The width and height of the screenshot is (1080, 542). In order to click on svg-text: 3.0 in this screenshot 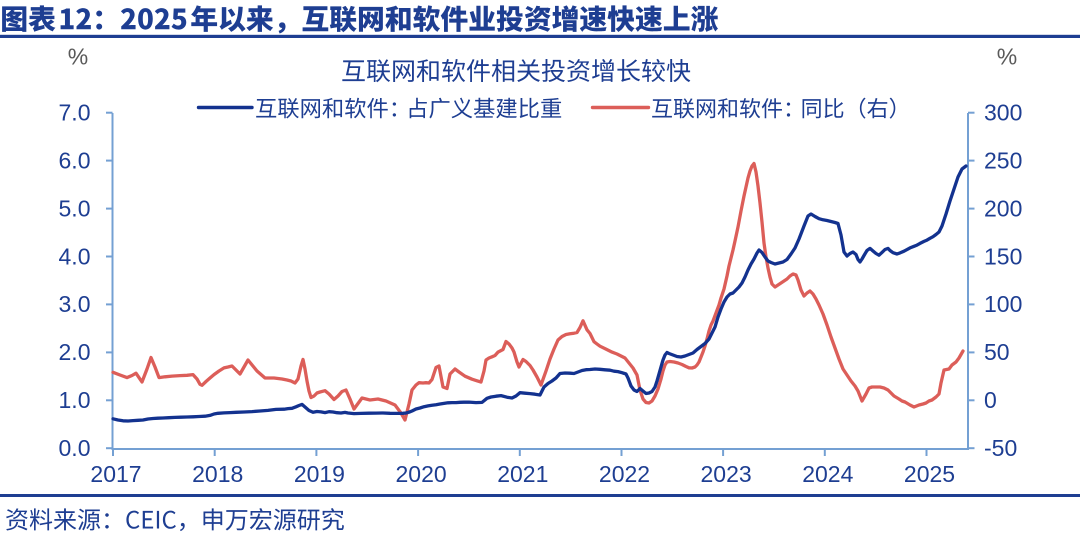, I will do `click(75, 304)`.